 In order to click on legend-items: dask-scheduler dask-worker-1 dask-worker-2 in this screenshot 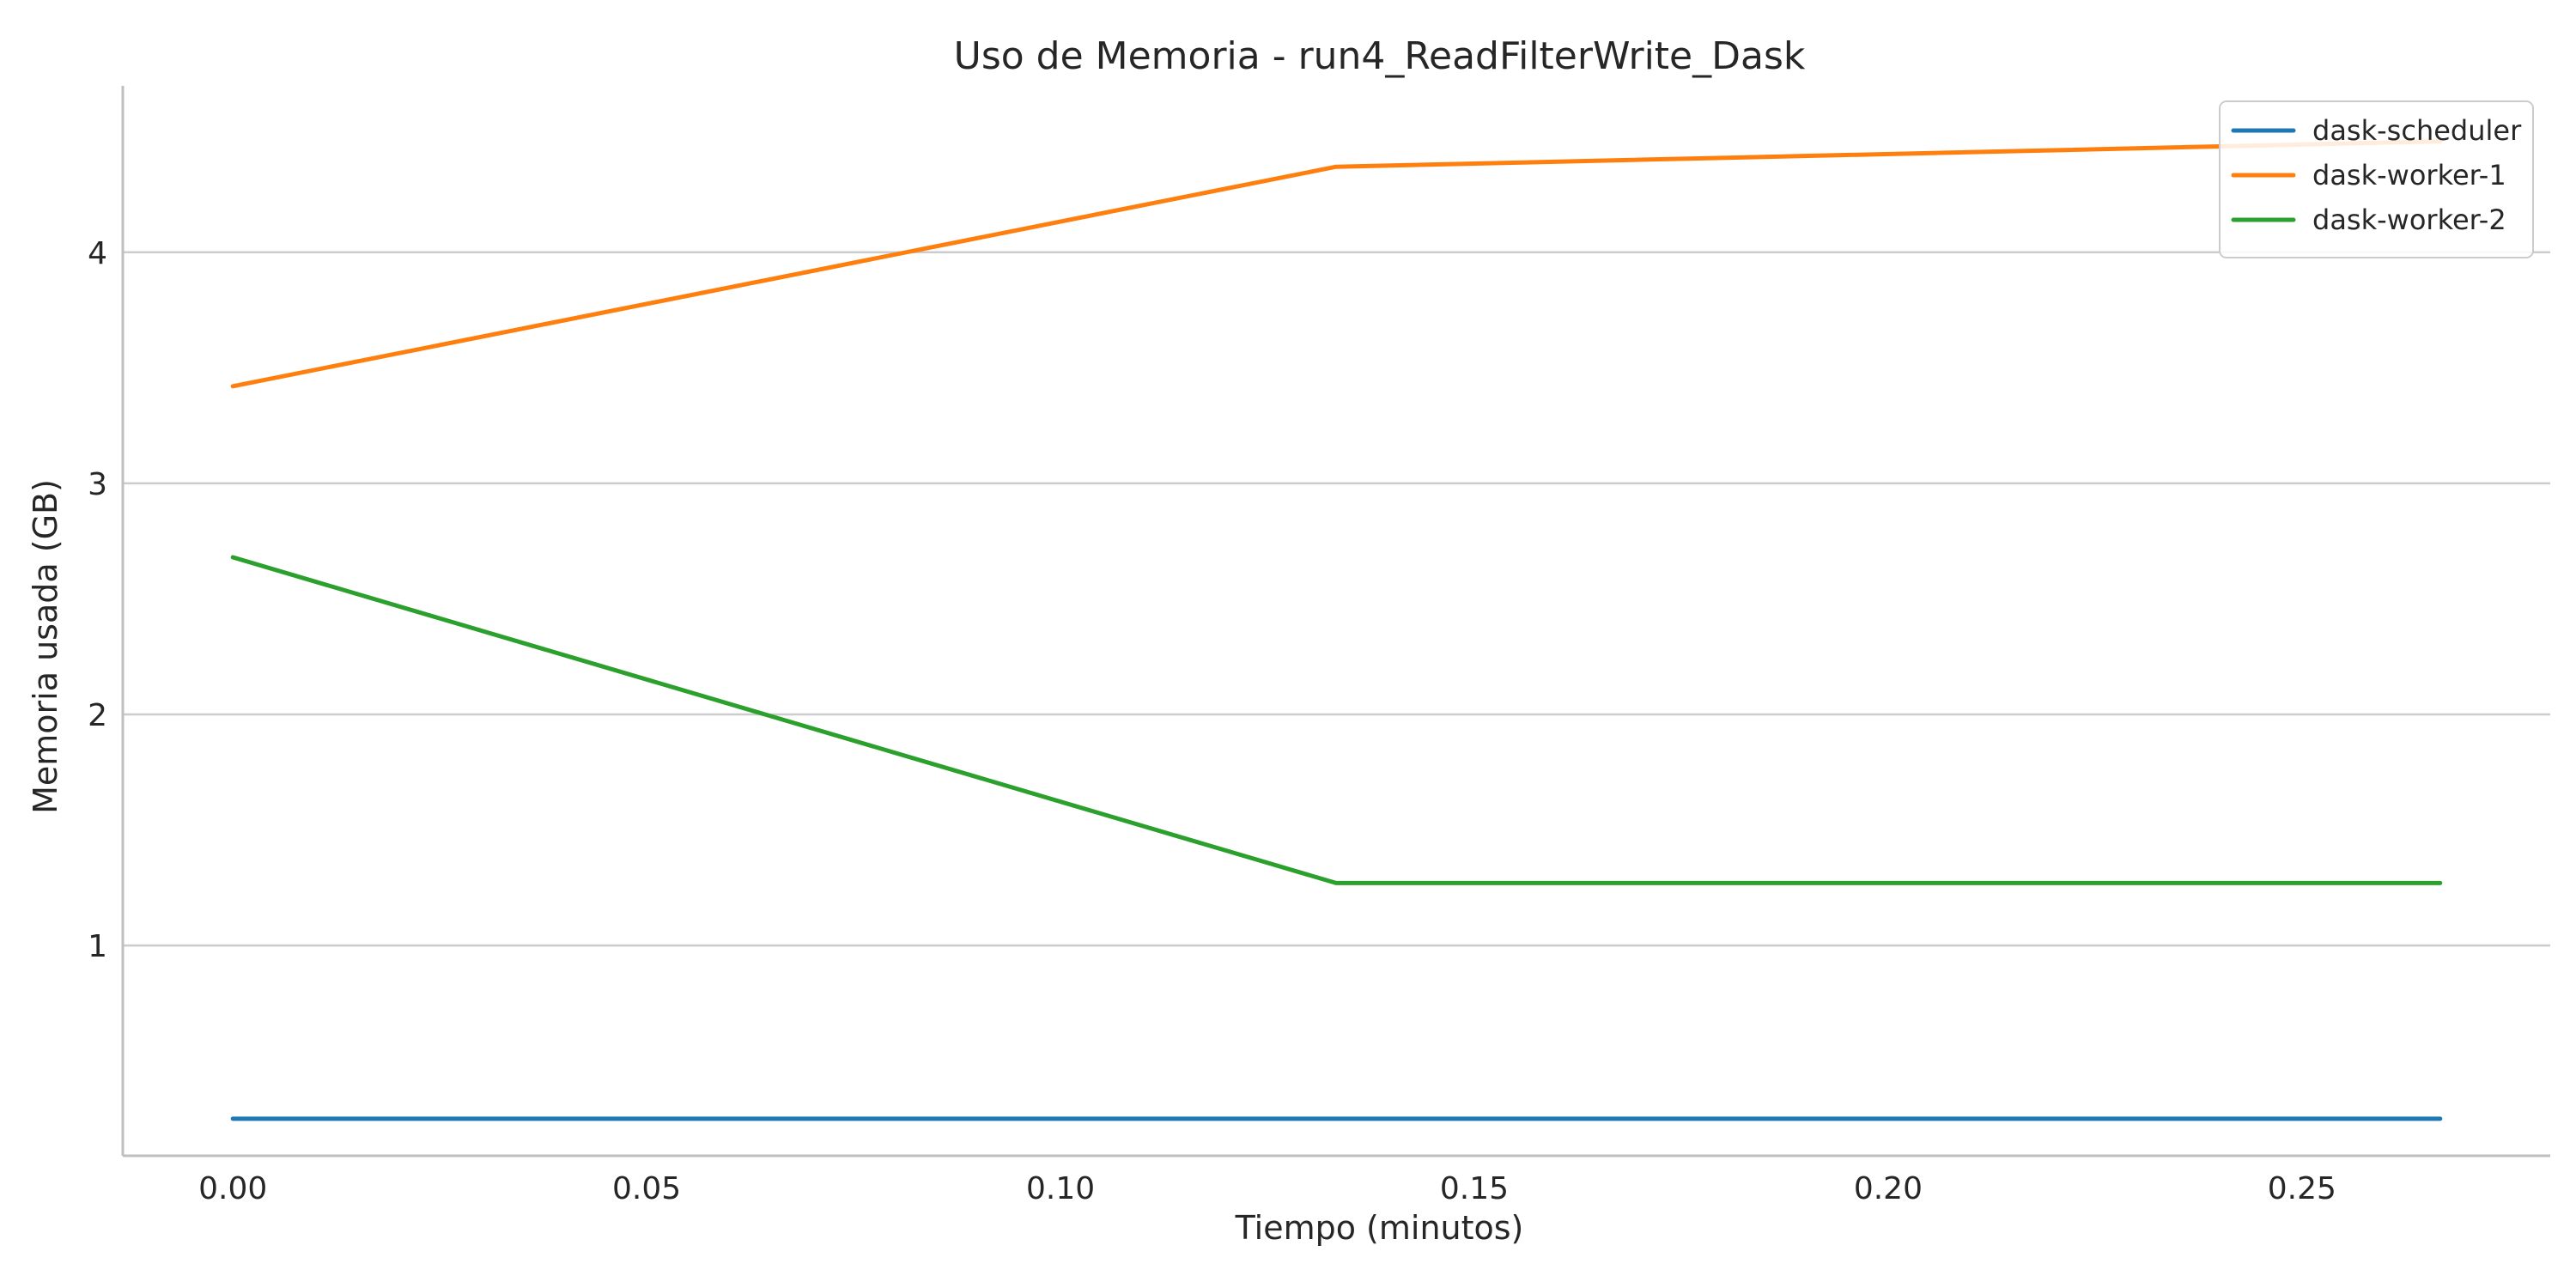, I will do `click(2376, 175)`.